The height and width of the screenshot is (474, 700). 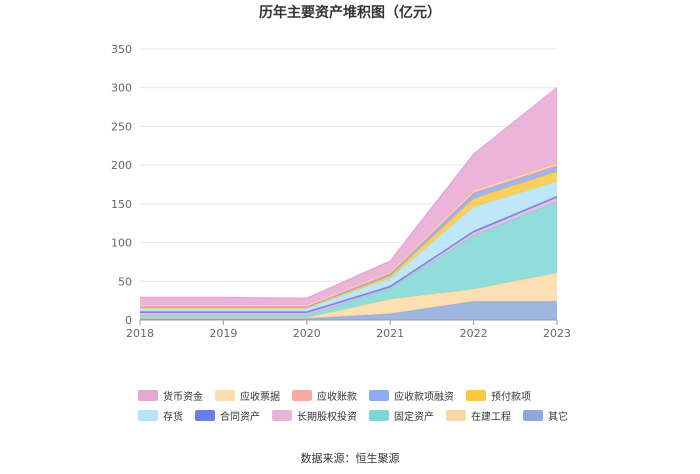 I want to click on x-tick-label: 2018, so click(x=140, y=333).